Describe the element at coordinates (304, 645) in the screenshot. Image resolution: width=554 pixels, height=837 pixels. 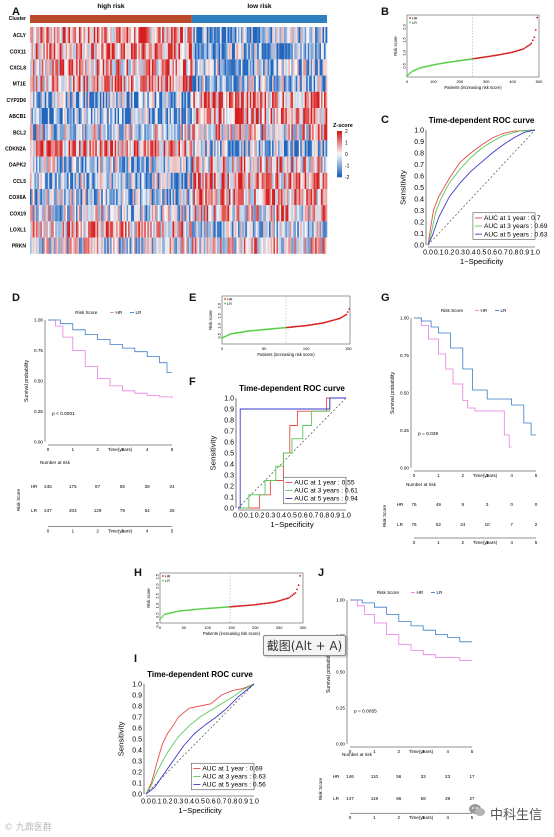
I see `screenshot-hint-button: 截图(Alt + A)` at that location.